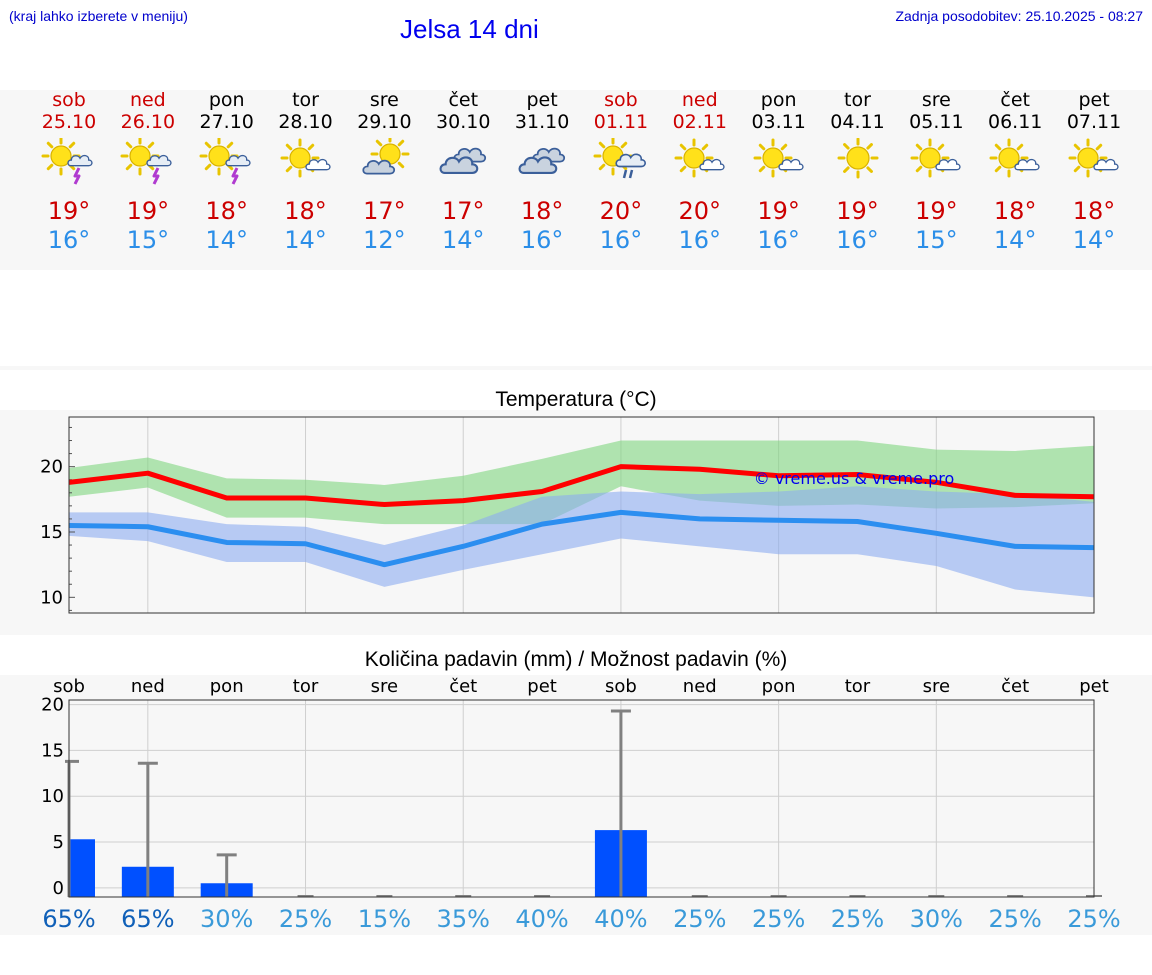 This screenshot has height=975, width=1152. I want to click on precip-probability: 15%, so click(384, 919).